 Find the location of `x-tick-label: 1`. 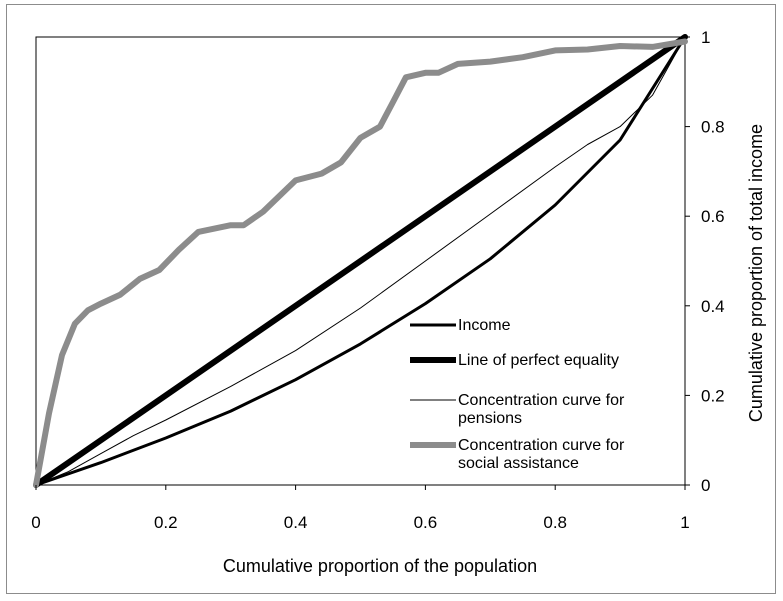

x-tick-label: 1 is located at coordinates (684, 522).